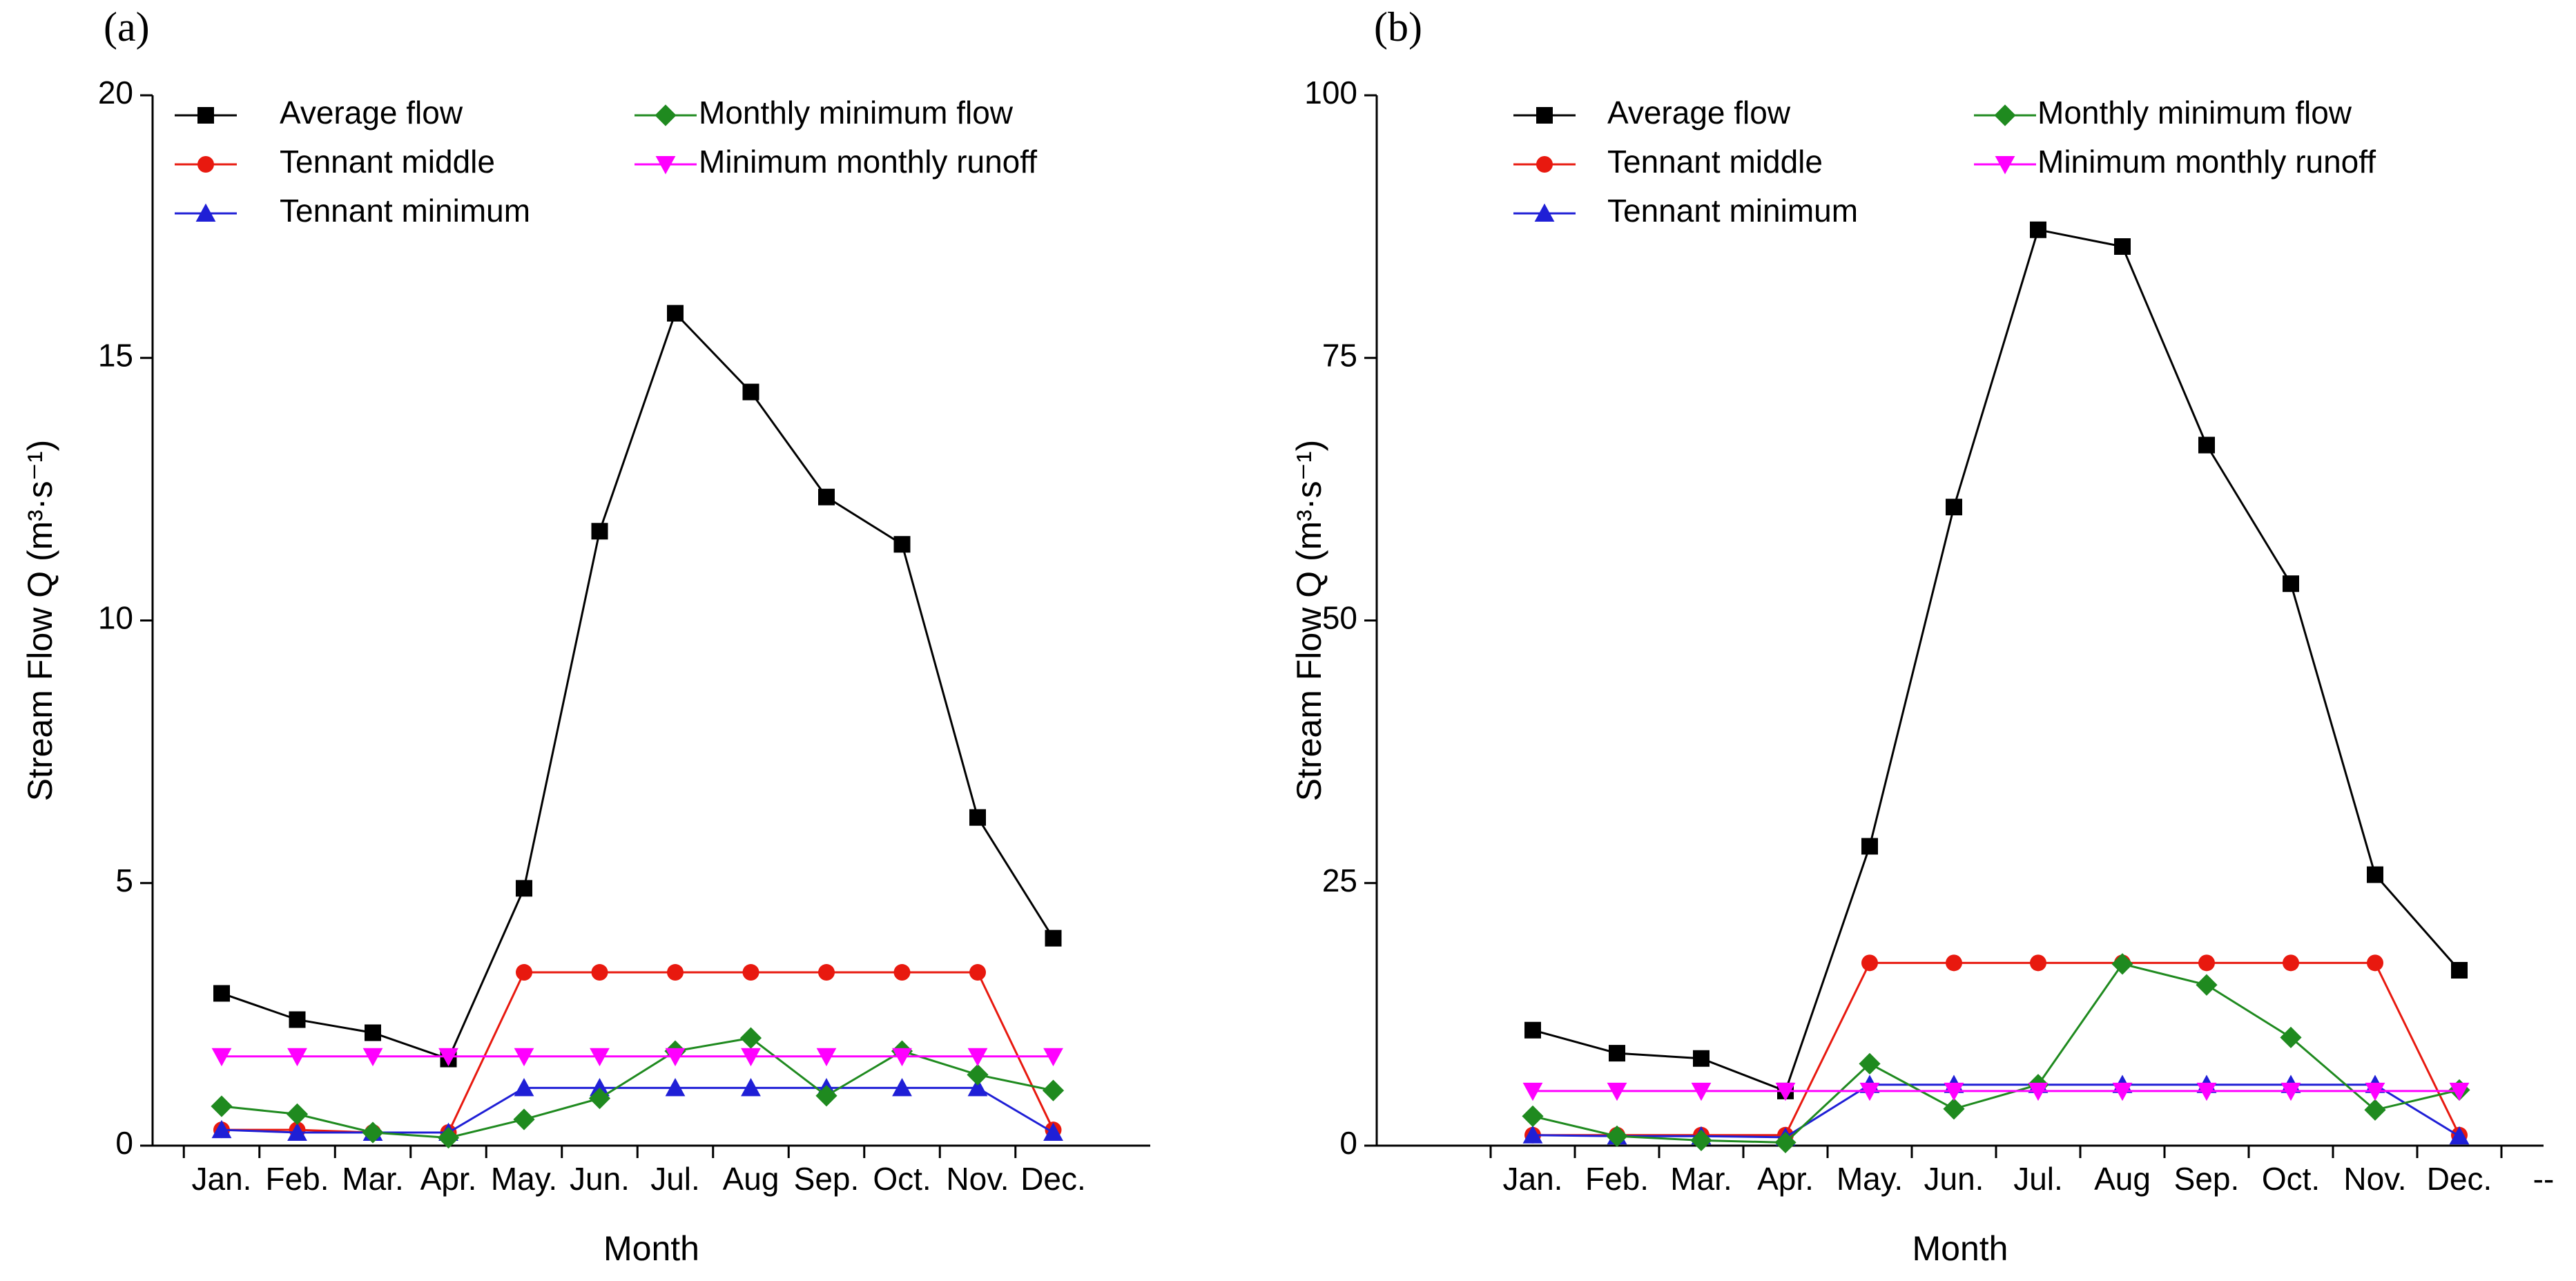 The height and width of the screenshot is (1281, 2576). Describe the element at coordinates (2544, 1179) in the screenshot. I see `x-tick-label: --` at that location.